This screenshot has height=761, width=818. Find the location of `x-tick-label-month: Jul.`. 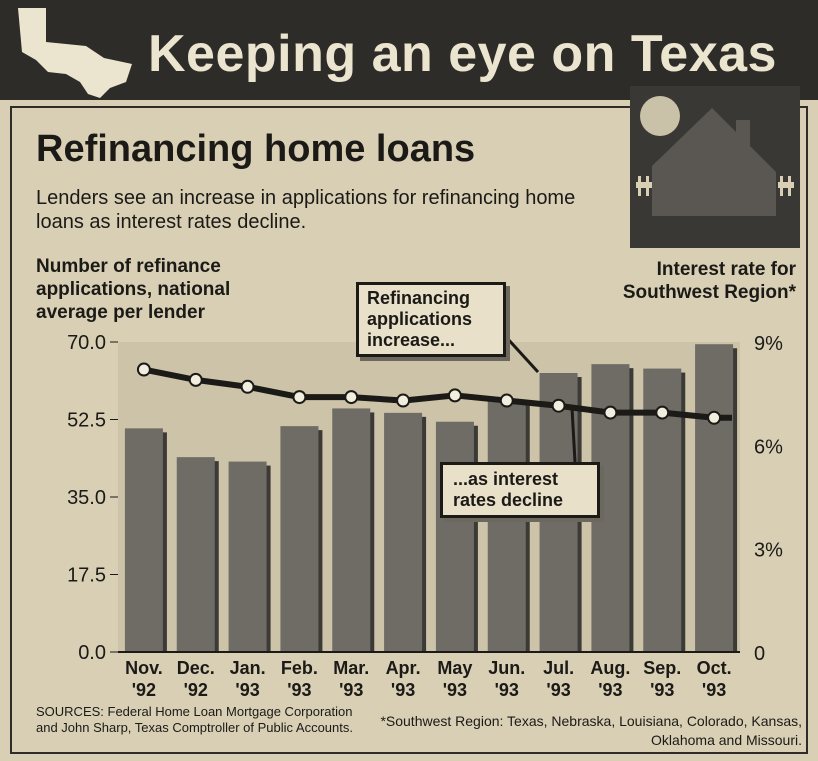

x-tick-label-month: Jul. is located at coordinates (558, 668).